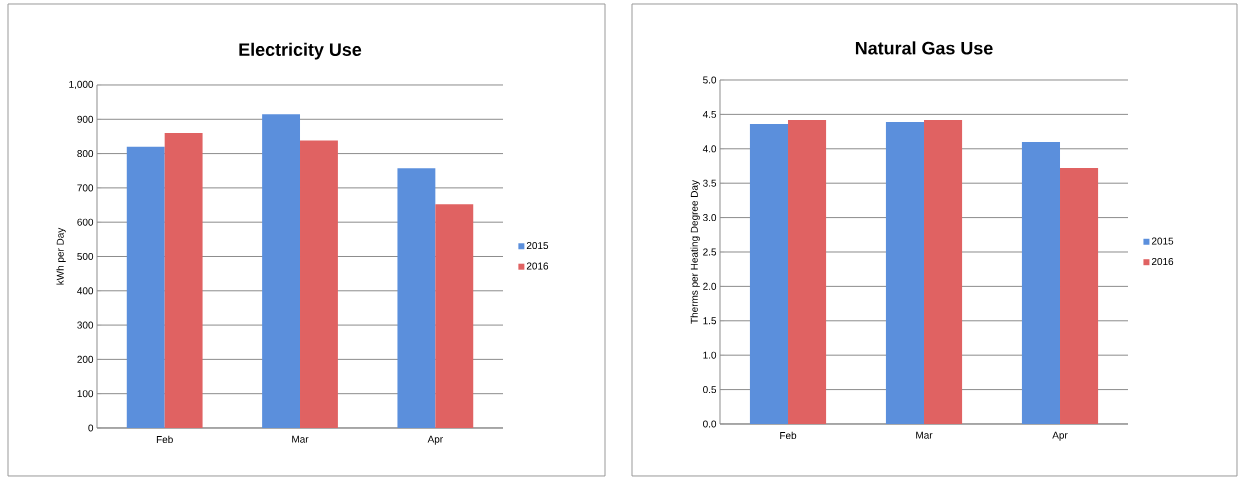 The width and height of the screenshot is (1242, 479). What do you see at coordinates (710, 321) in the screenshot?
I see `y-tick-label: 1.5` at bounding box center [710, 321].